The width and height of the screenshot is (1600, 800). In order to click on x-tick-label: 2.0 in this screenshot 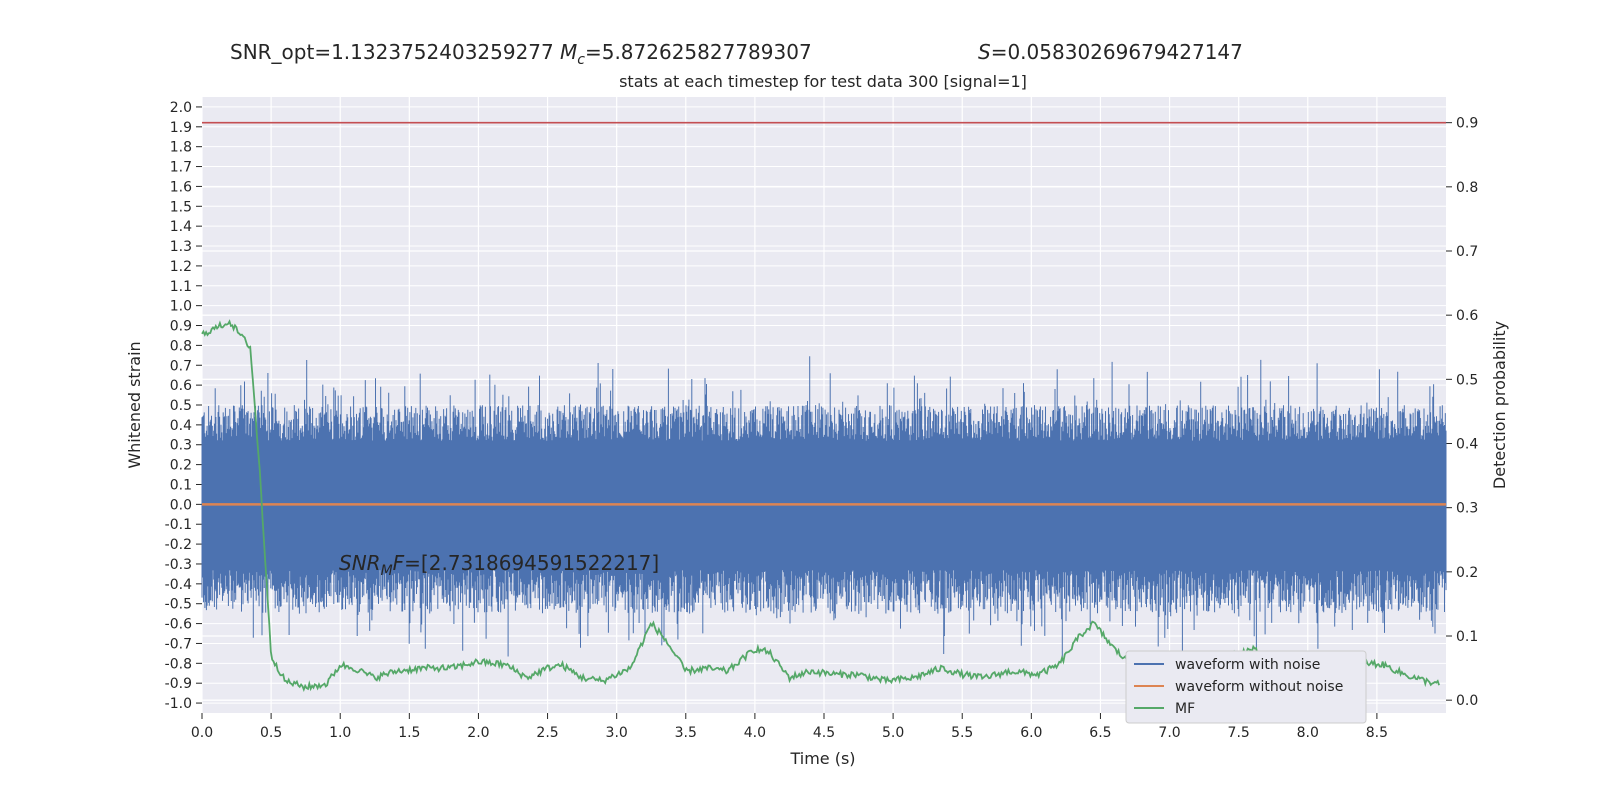, I will do `click(478, 733)`.